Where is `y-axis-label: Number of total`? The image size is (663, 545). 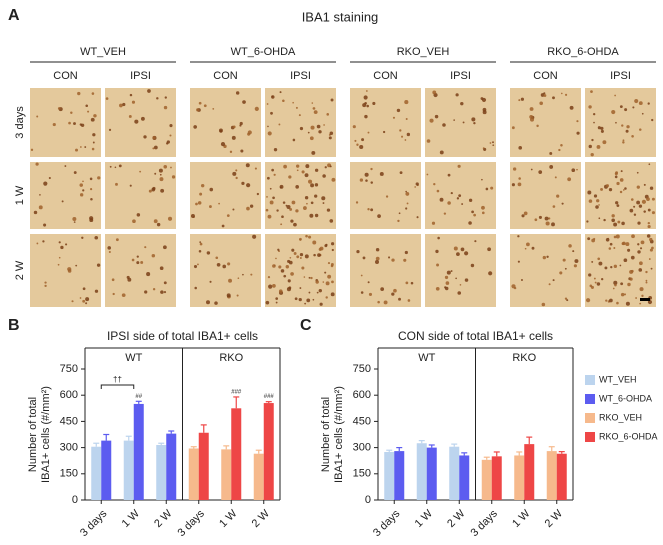
y-axis-label: Number of total is located at coordinates (326, 434).